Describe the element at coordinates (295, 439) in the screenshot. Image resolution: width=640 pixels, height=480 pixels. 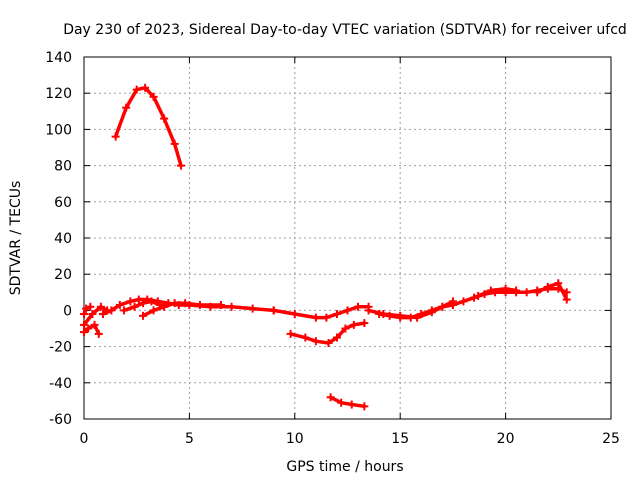
I see `x-tick-label: 10` at that location.